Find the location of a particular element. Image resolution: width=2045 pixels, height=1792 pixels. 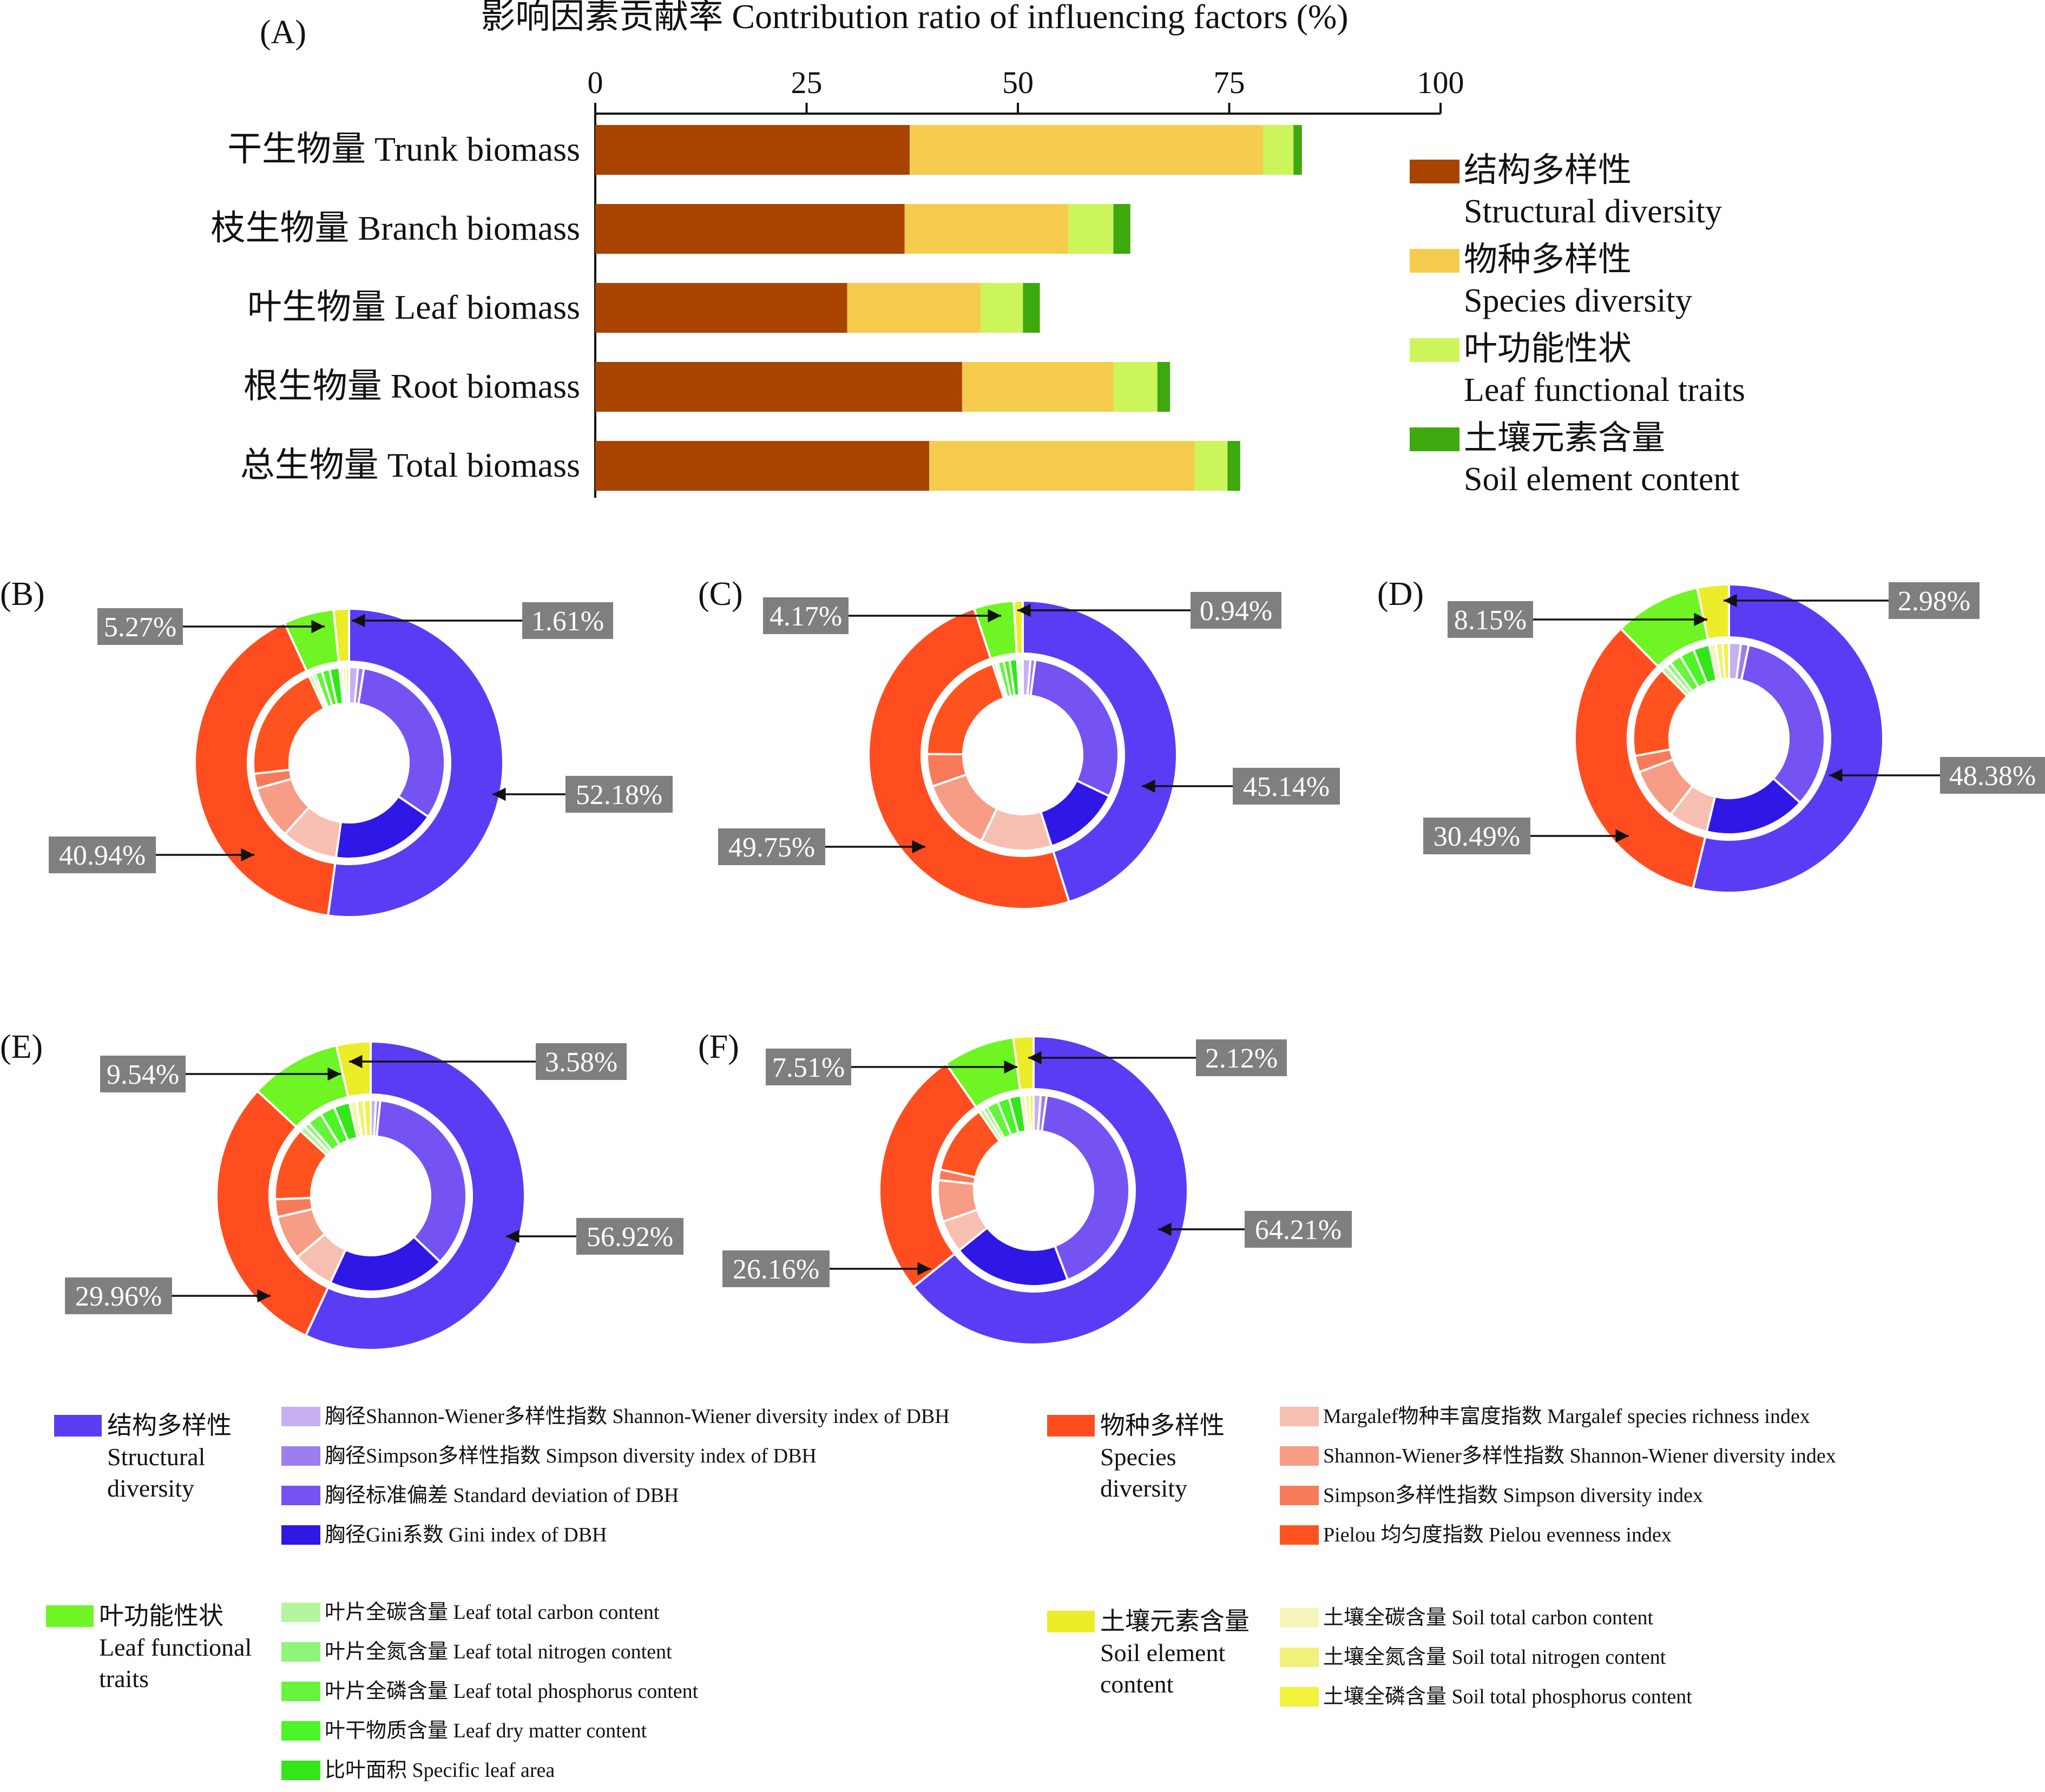

panel-letter: (E) is located at coordinates (22, 1047).